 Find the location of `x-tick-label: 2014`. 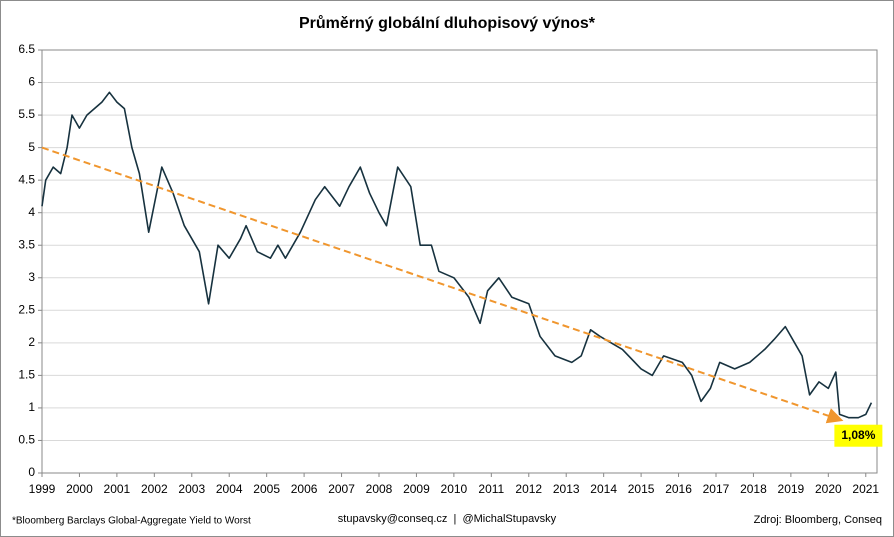

x-tick-label: 2014 is located at coordinates (603, 489).